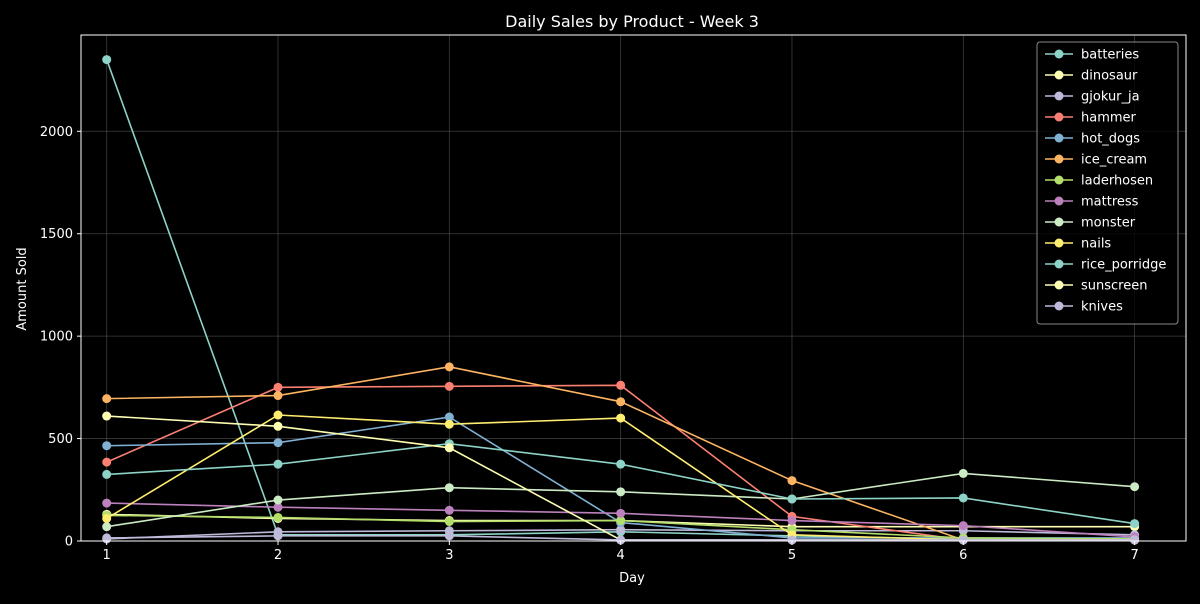  Describe the element at coordinates (1123, 265) in the screenshot. I see `legend-label: rice_porridge` at that location.